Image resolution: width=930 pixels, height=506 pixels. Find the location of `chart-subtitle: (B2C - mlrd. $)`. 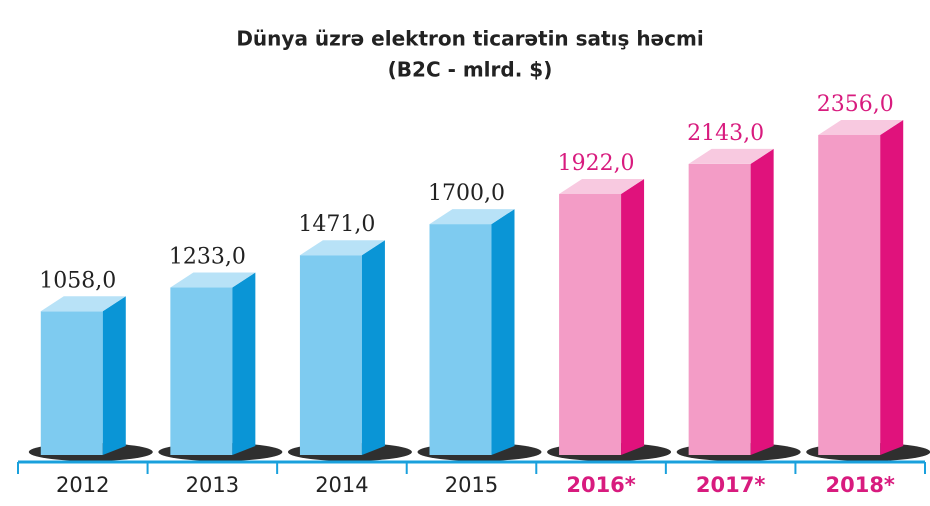

chart-subtitle: (B2C - mlrd. $) is located at coordinates (470, 70).